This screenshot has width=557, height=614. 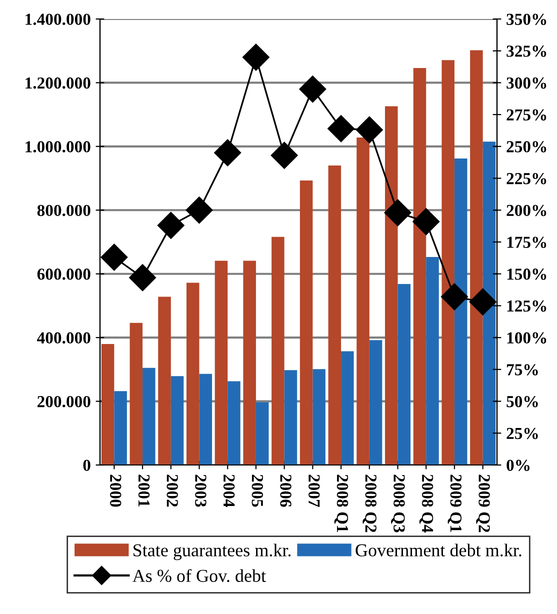 What do you see at coordinates (483, 503) in the screenshot?
I see `x-tick-label: 2009 Q2` at bounding box center [483, 503].